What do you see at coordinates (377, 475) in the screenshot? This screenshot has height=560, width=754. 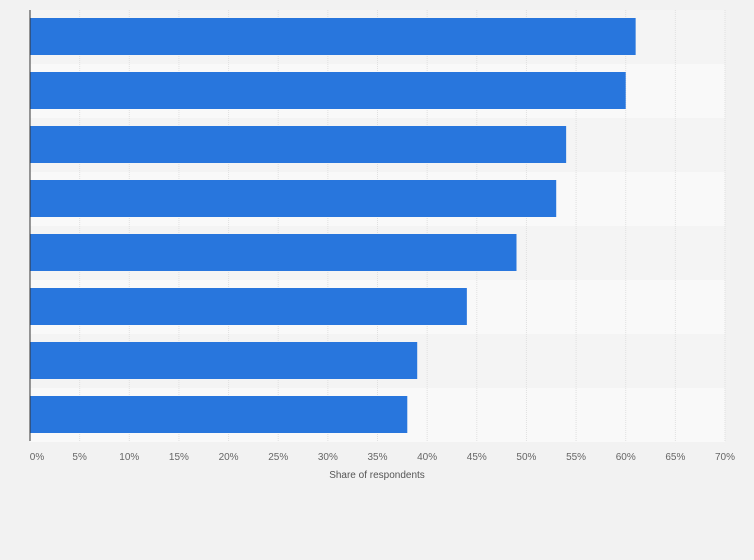 I see `x-axis-label: Share of respondents` at bounding box center [377, 475].